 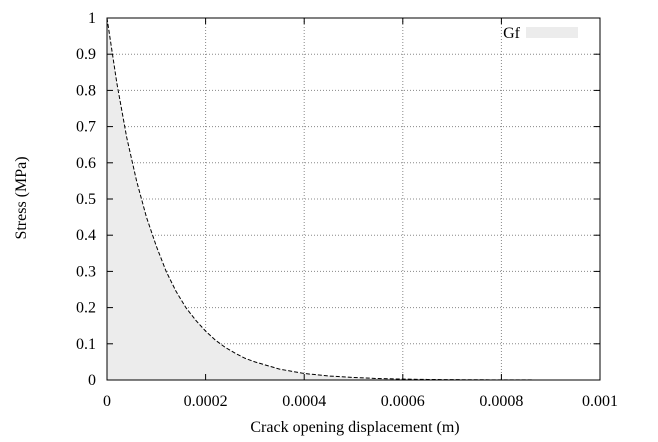 I want to click on y-tick-label: 0.5, so click(x=86, y=199).